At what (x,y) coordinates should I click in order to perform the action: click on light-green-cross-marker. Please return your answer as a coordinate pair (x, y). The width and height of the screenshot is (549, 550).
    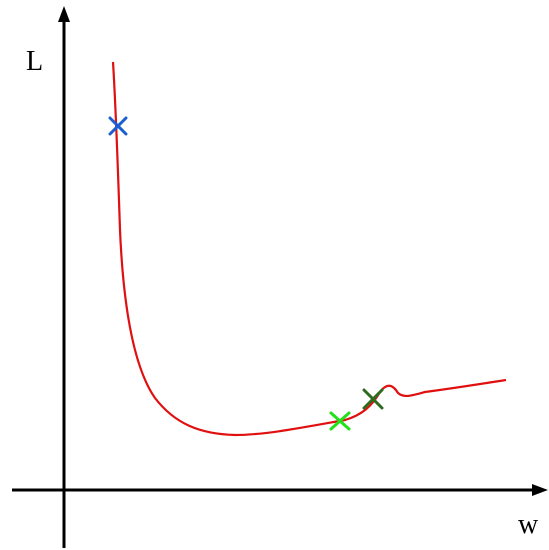
    Looking at the image, I should click on (340, 421).